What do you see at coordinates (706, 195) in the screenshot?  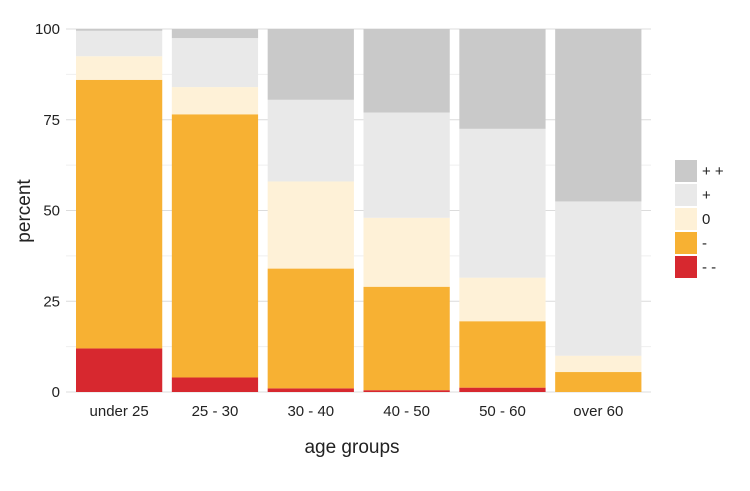 I see `legend-label: +` at bounding box center [706, 195].